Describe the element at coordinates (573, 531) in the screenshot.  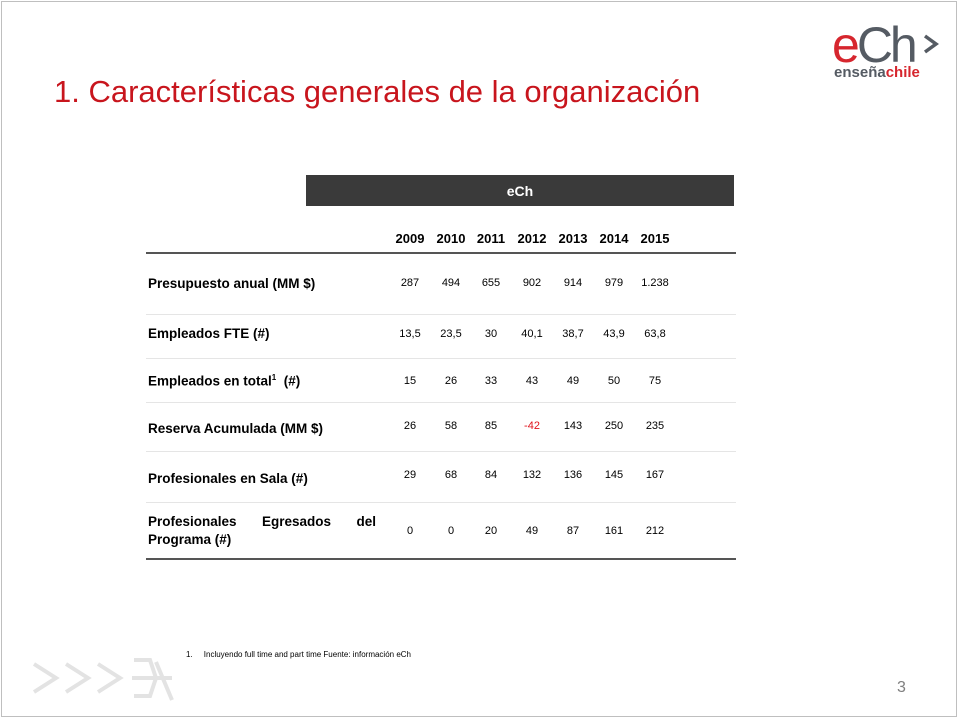
I see `table-cell: 87` at that location.